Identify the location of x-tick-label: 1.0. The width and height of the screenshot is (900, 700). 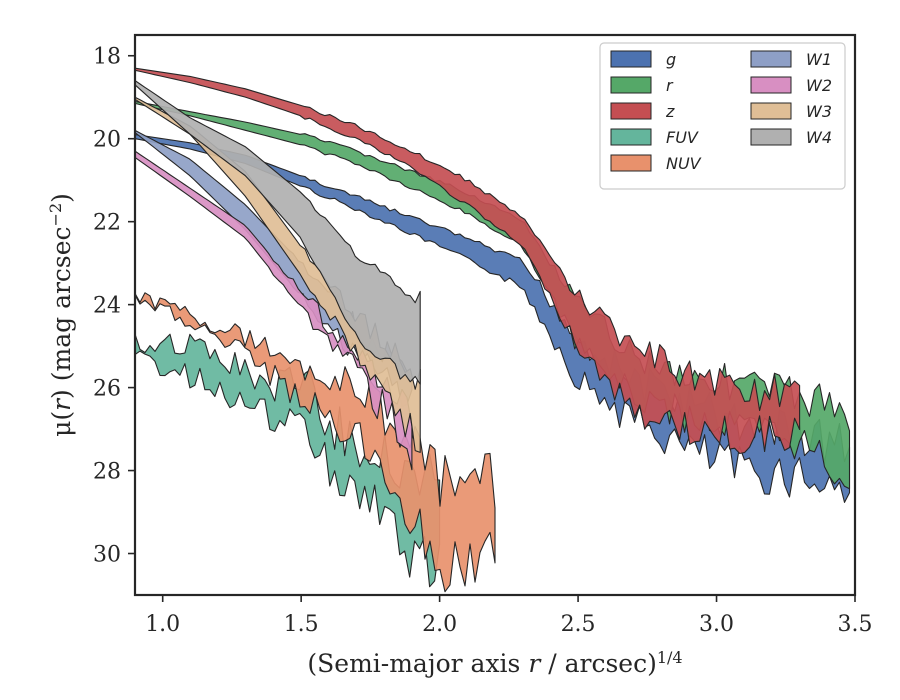
(162, 624).